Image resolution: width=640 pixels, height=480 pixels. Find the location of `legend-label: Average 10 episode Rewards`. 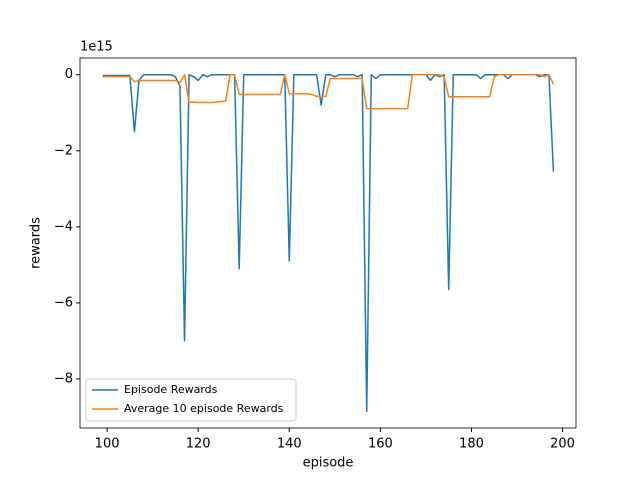

legend-label: Average 10 episode Rewards is located at coordinates (204, 408).